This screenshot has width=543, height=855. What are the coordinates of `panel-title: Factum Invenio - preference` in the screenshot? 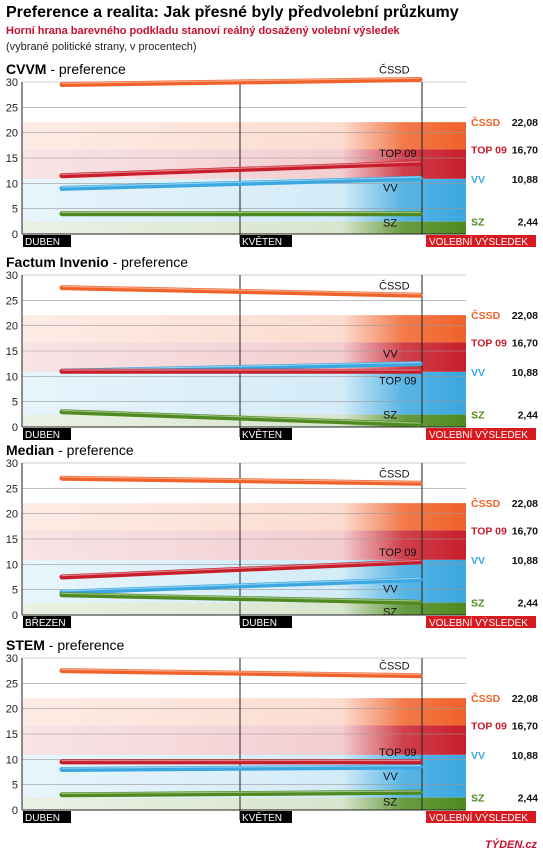 It's located at (97, 262).